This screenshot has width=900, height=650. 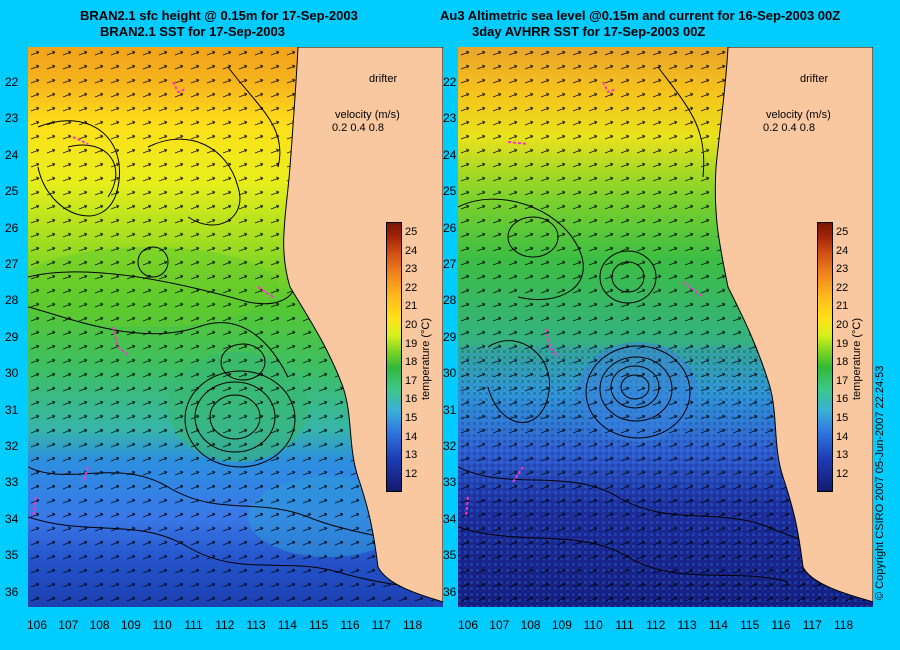 I want to click on right-colorbar-tick: 18, so click(x=842, y=362).